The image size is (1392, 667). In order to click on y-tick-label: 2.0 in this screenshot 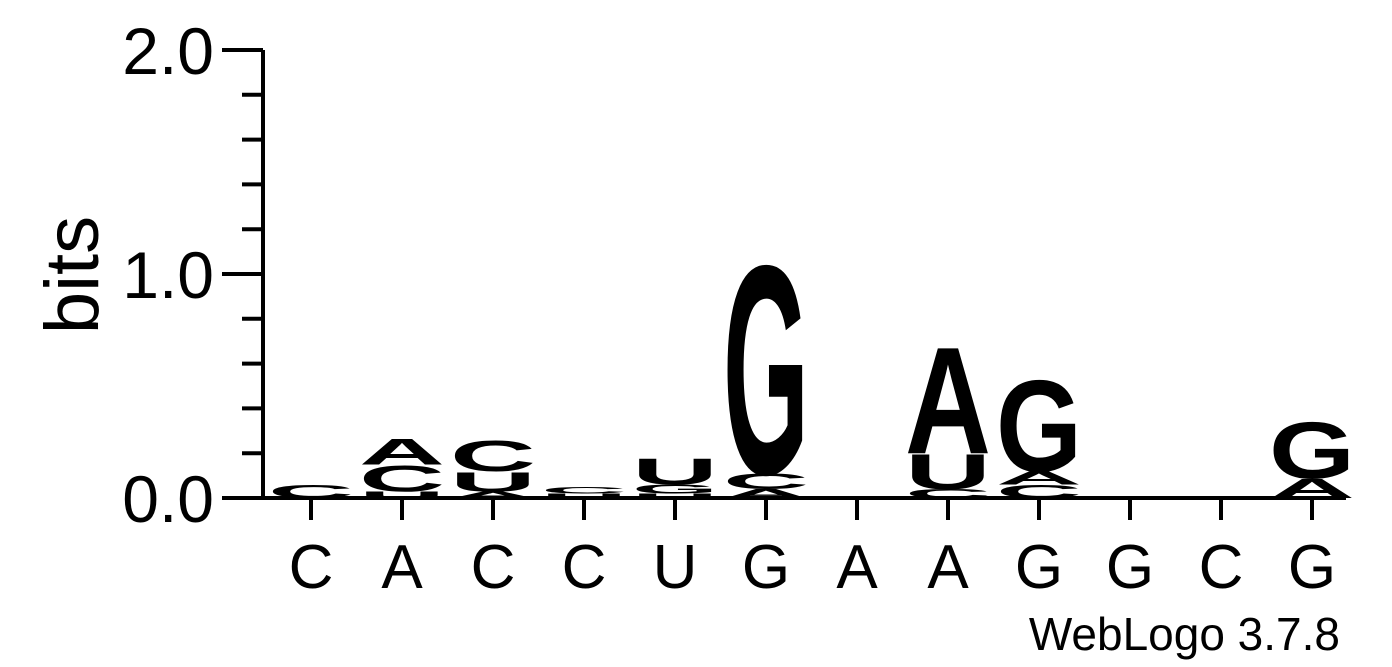, I will do `click(168, 51)`.